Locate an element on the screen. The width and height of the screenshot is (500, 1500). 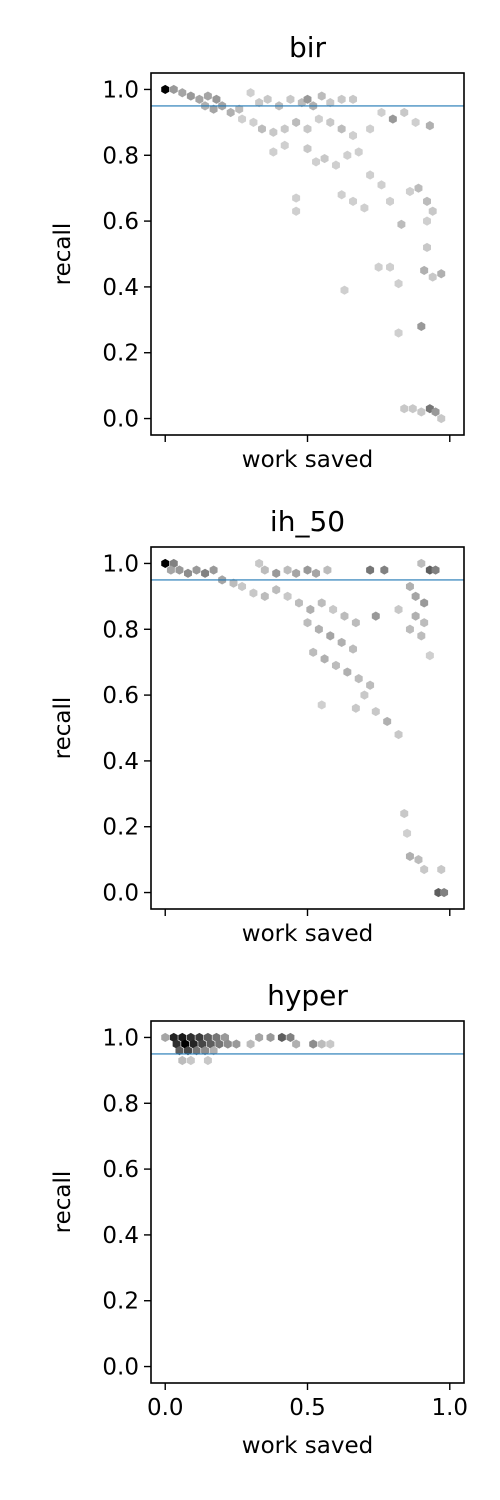
panel-title: hyper is located at coordinates (307, 995).